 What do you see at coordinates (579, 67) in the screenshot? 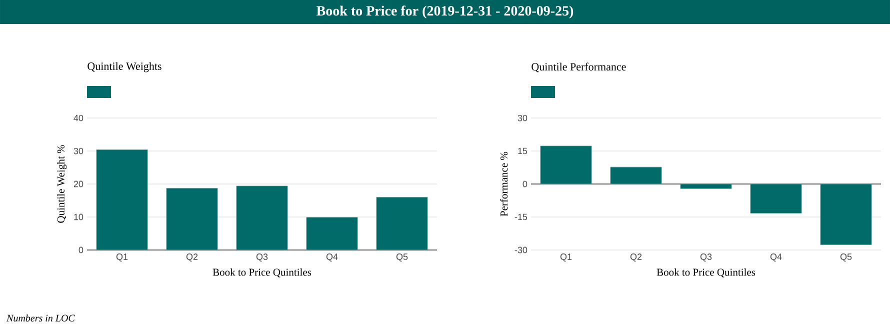
I see `chart-title: Quintile Performance` at bounding box center [579, 67].